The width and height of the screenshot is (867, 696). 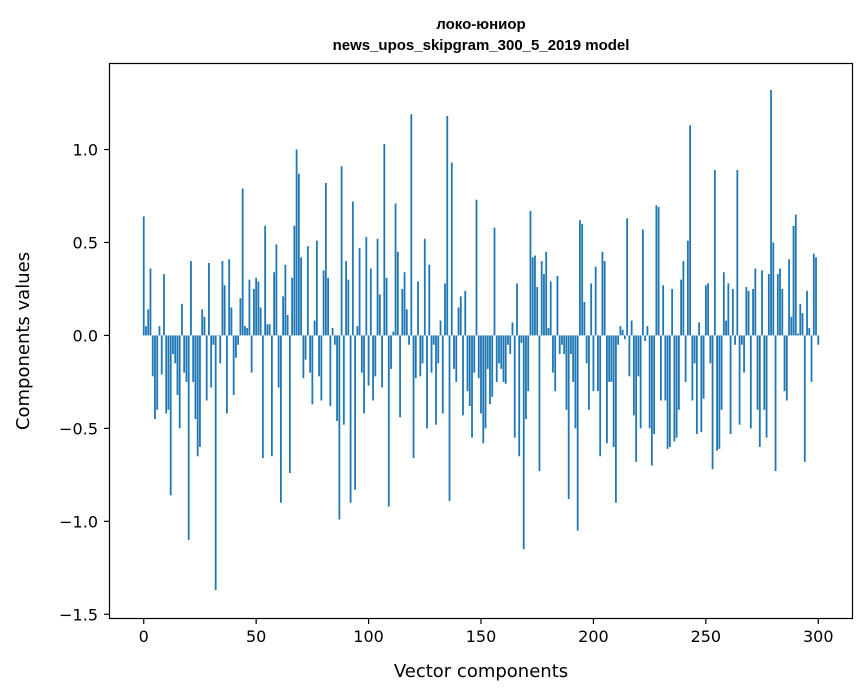 I want to click on y-tick-label: 0.0, so click(x=85, y=335).